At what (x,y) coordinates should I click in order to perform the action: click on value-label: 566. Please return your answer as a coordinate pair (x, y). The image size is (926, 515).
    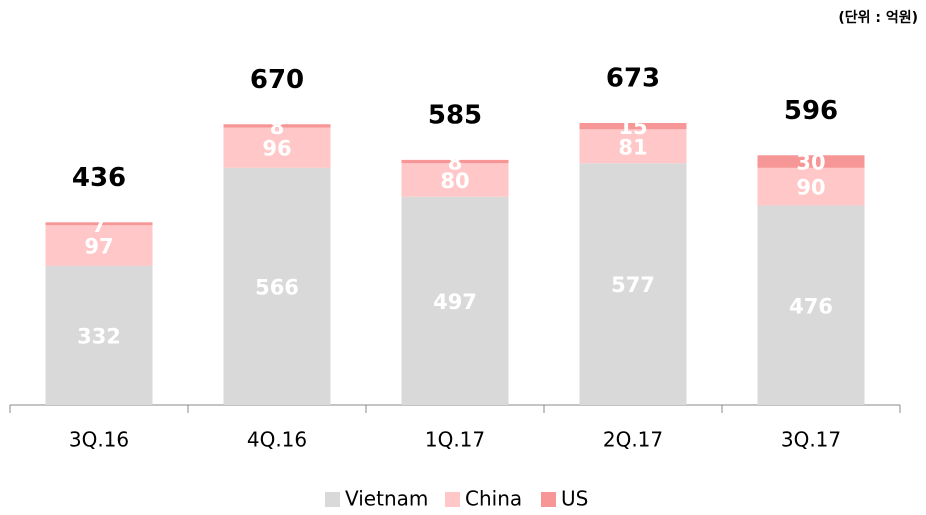
    Looking at the image, I should click on (277, 287).